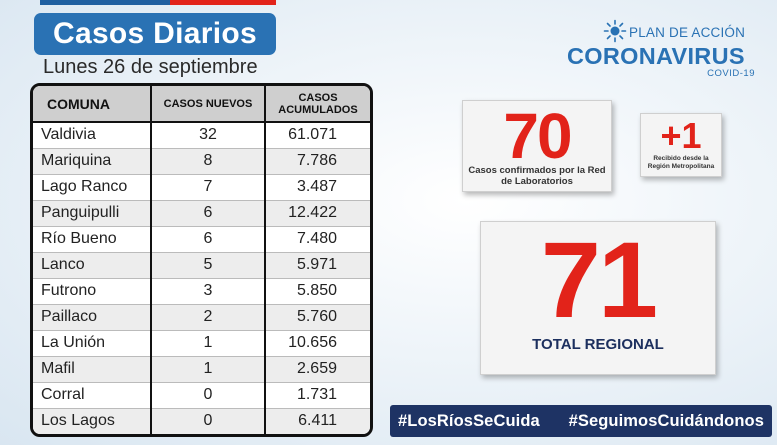 This screenshot has height=445, width=777. I want to click on government-emblem-icon, so click(615, 31).